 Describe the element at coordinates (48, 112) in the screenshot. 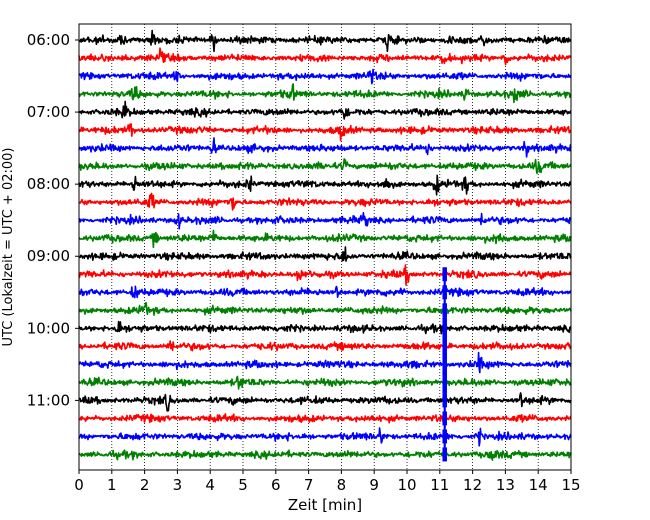

I see `y-tick-label: 07:00` at that location.